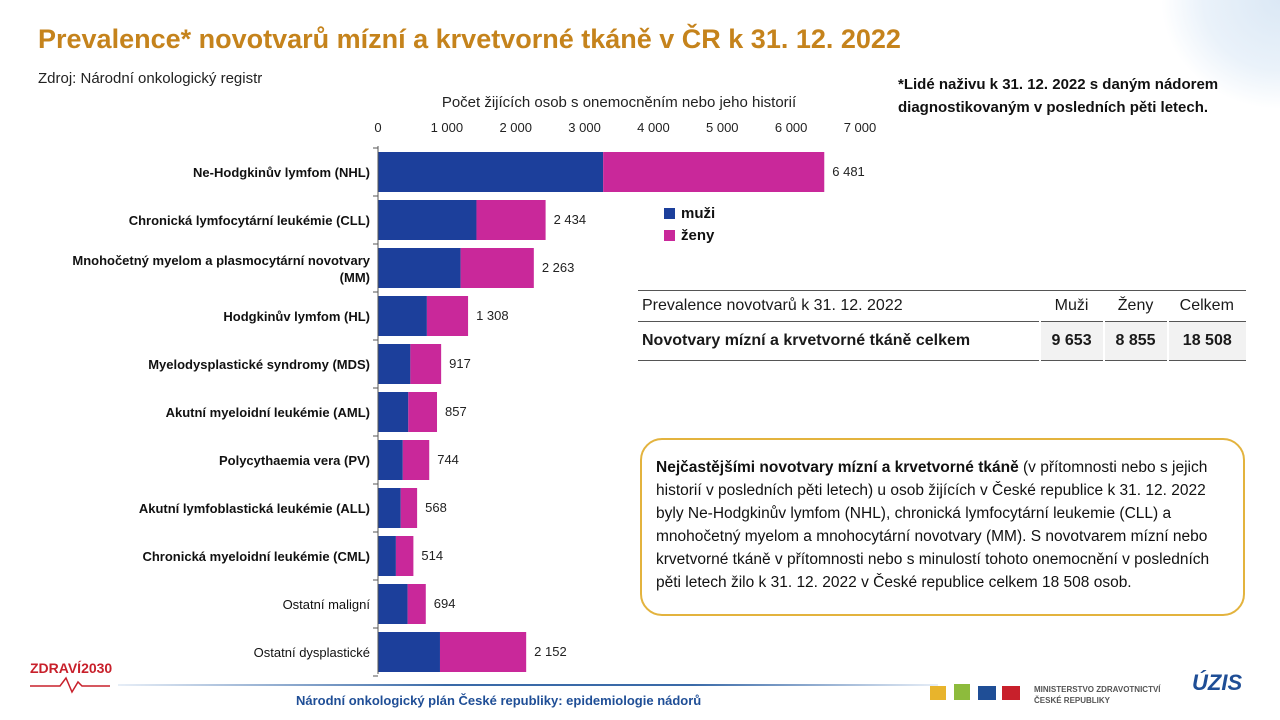  What do you see at coordinates (848, 171) in the screenshot?
I see `bar-total-label: 6 481` at bounding box center [848, 171].